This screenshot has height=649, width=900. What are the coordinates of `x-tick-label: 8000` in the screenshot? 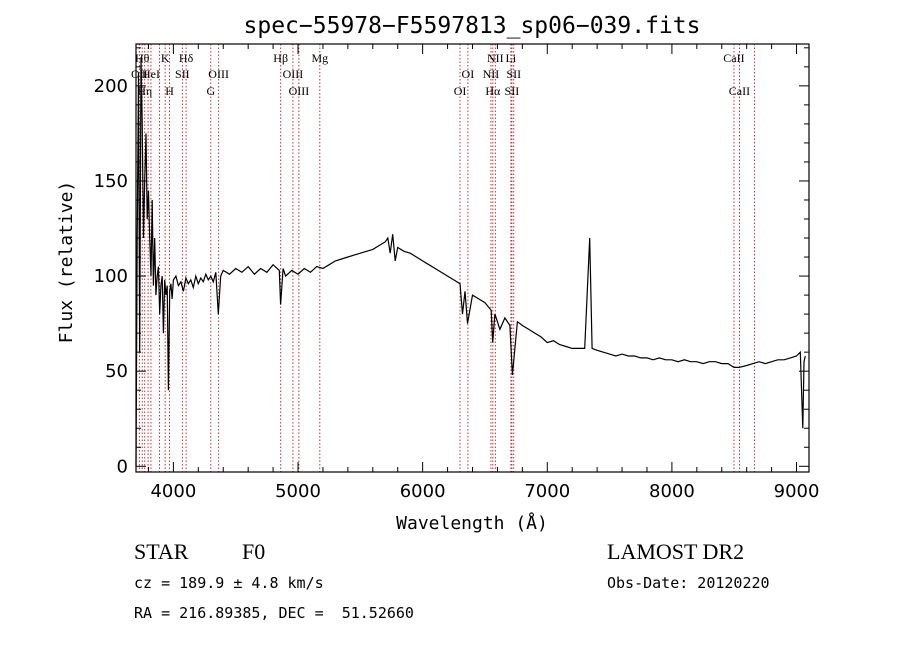 It's located at (672, 491).